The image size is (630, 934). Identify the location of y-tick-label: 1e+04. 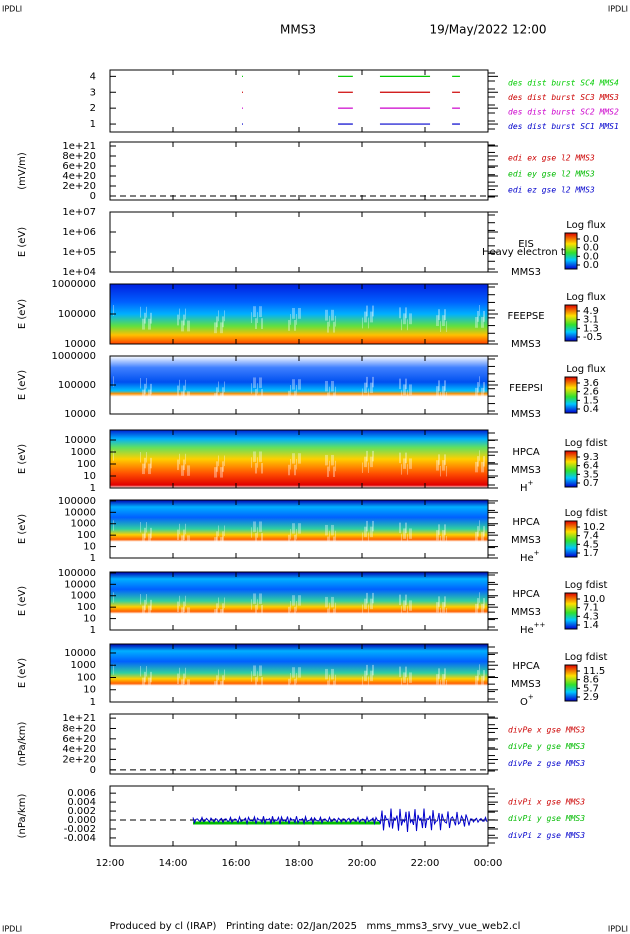
(79, 272).